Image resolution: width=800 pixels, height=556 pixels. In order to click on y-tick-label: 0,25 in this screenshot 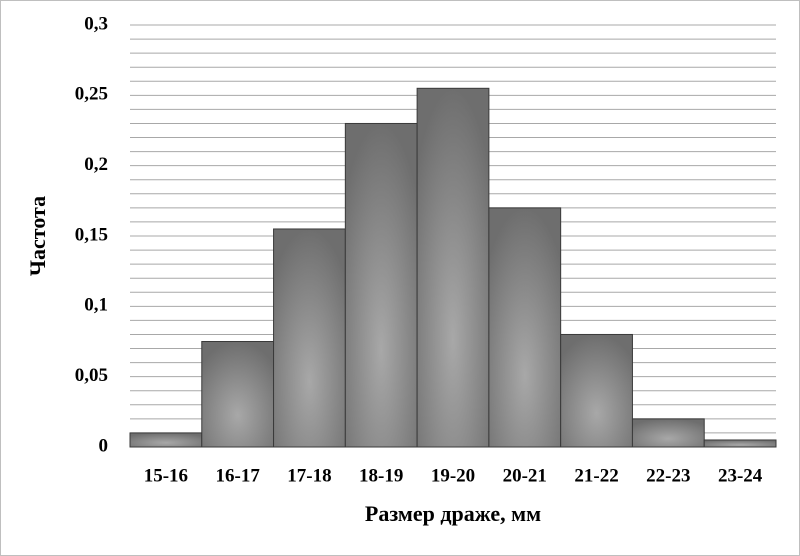, I will do `click(91, 94)`.